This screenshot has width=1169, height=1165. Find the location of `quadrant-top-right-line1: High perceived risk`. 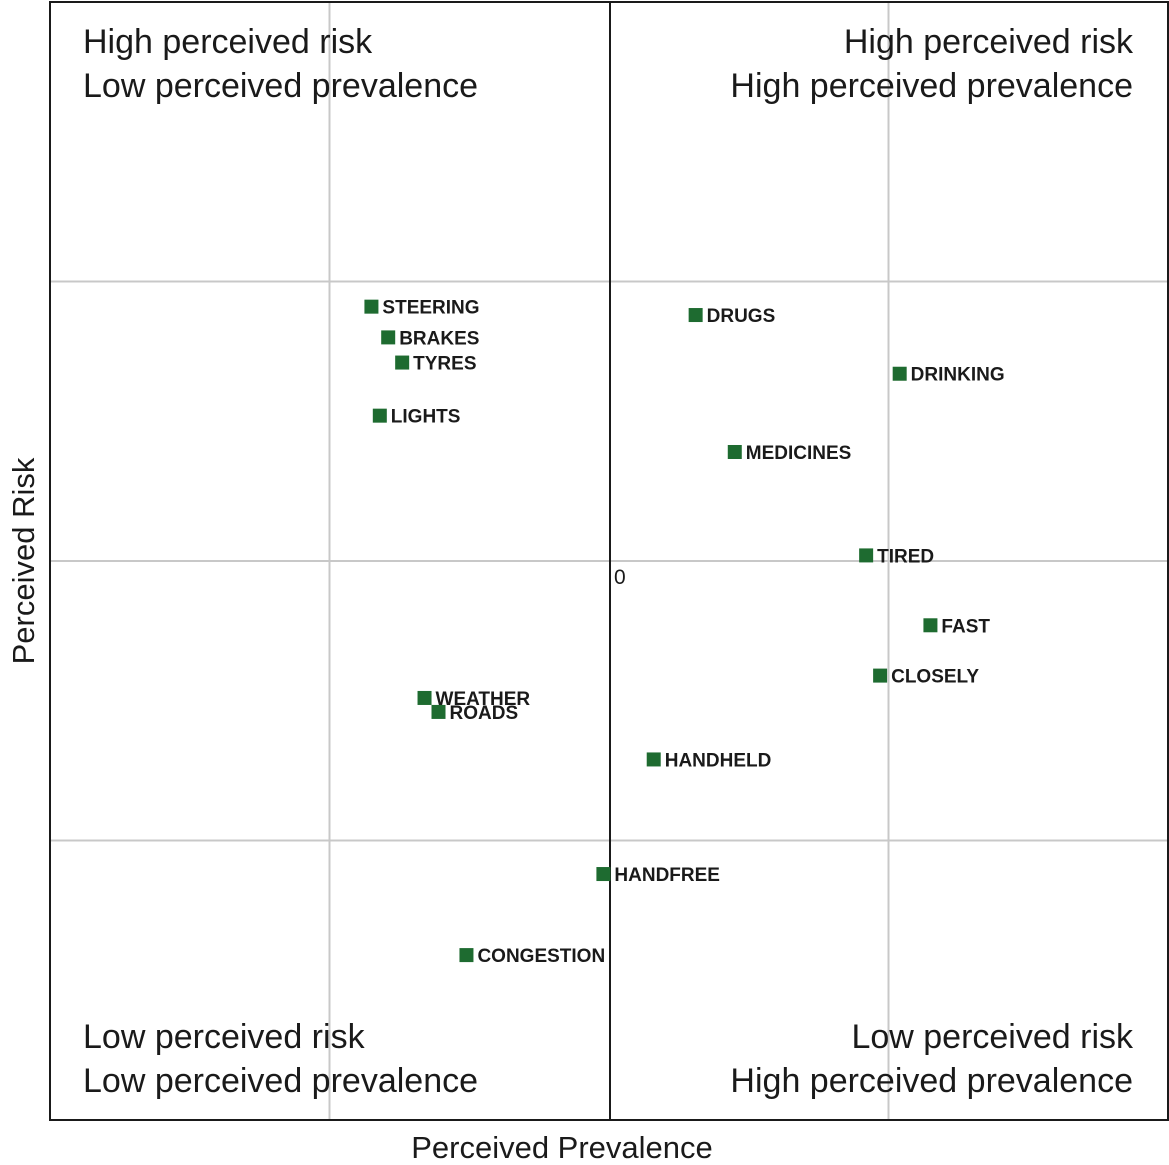

quadrant-top-right-line1: High perceived risk is located at coordinates (989, 42).